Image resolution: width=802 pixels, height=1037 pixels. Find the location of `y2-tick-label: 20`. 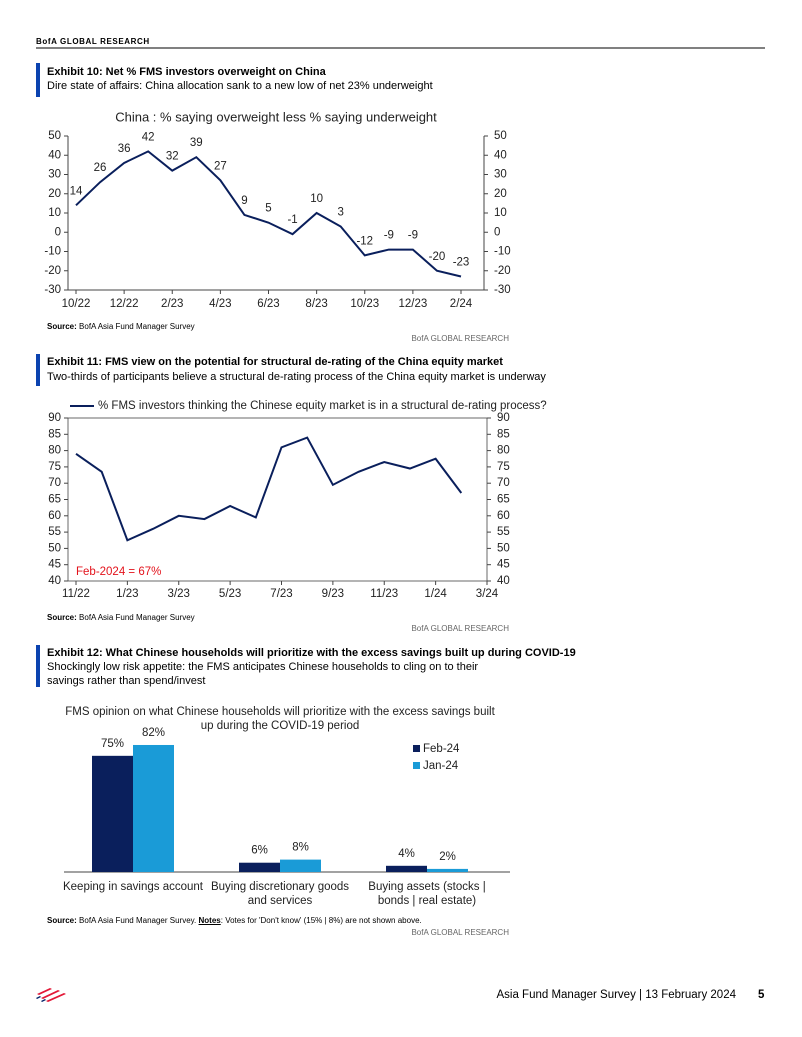

y2-tick-label: 20 is located at coordinates (500, 194).